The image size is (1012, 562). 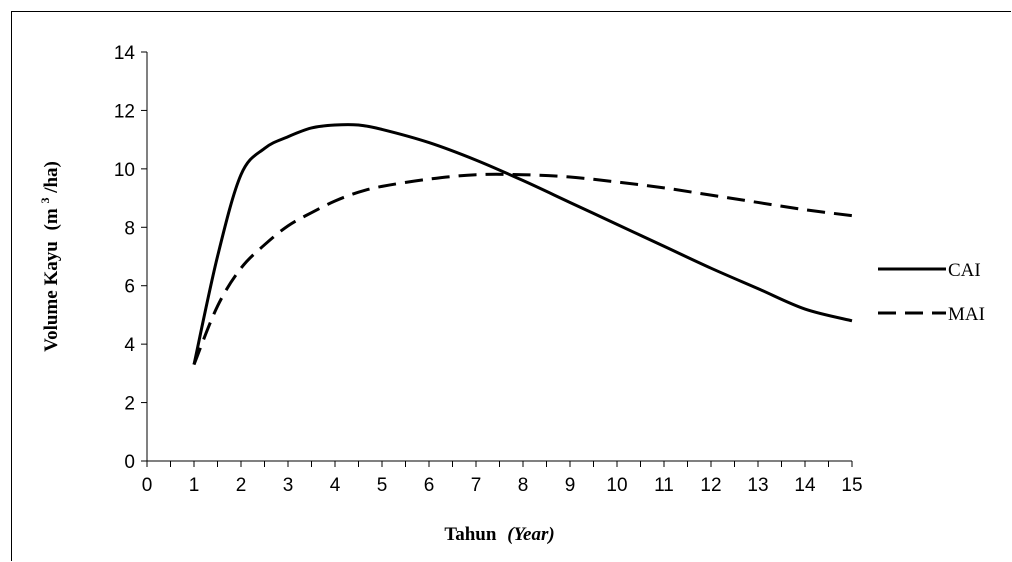 I want to click on x-tick-label: 0, so click(x=147, y=485).